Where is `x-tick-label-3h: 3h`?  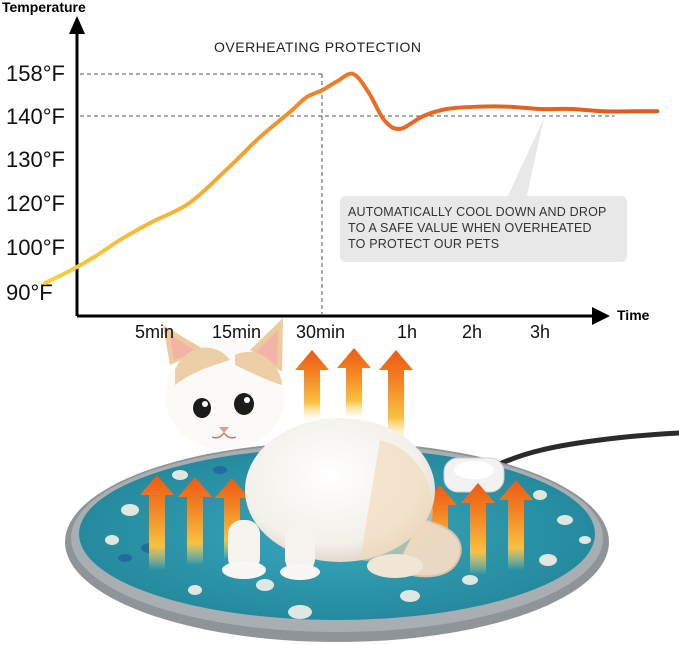 x-tick-label-3h: 3h is located at coordinates (540, 332).